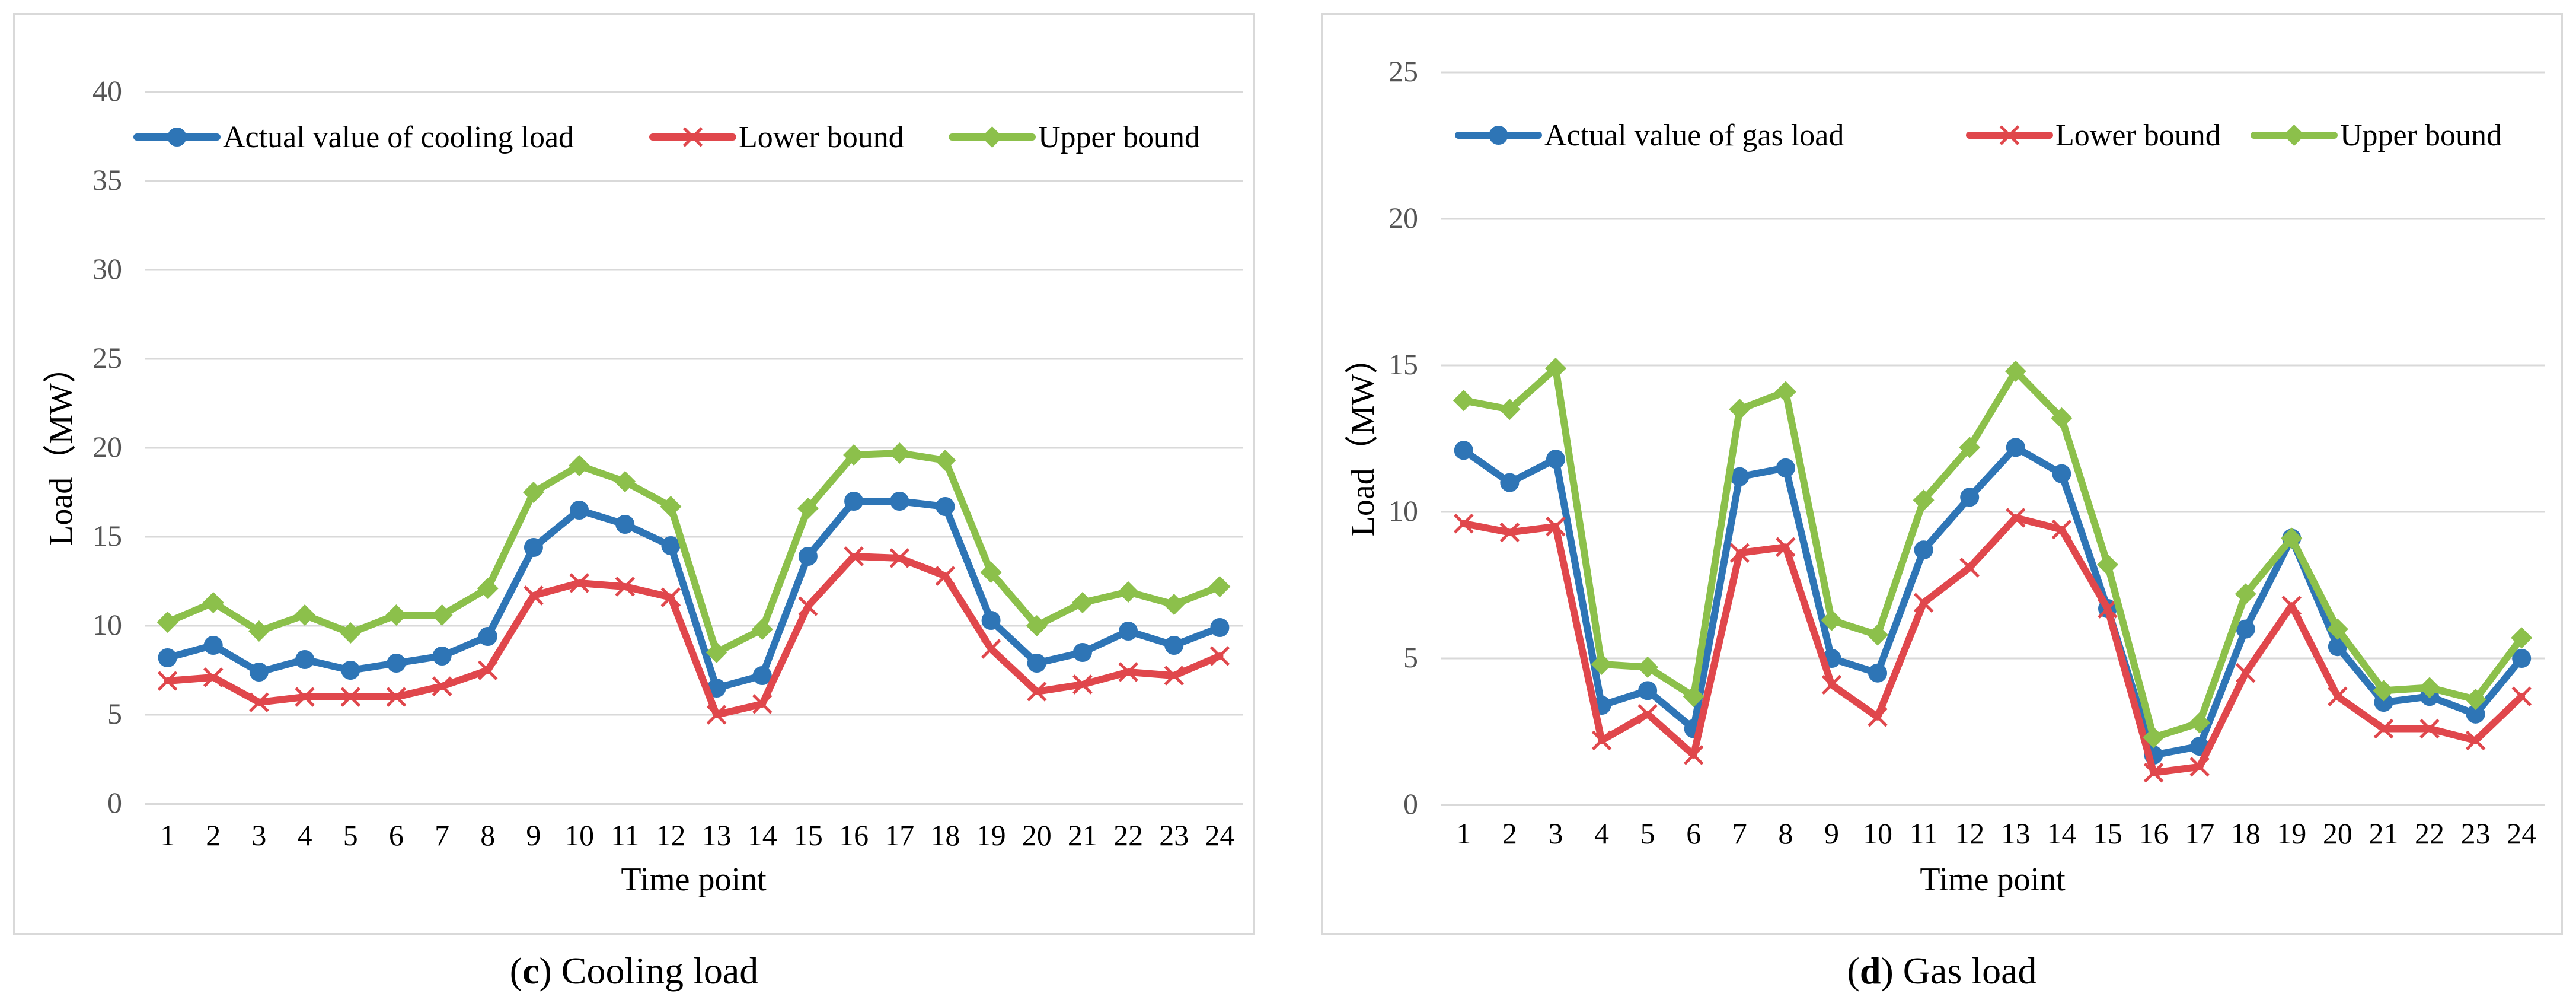 The width and height of the screenshot is (2576, 1003). What do you see at coordinates (2093, 135) in the screenshot?
I see `legend-item-lower: Lower bound` at bounding box center [2093, 135].